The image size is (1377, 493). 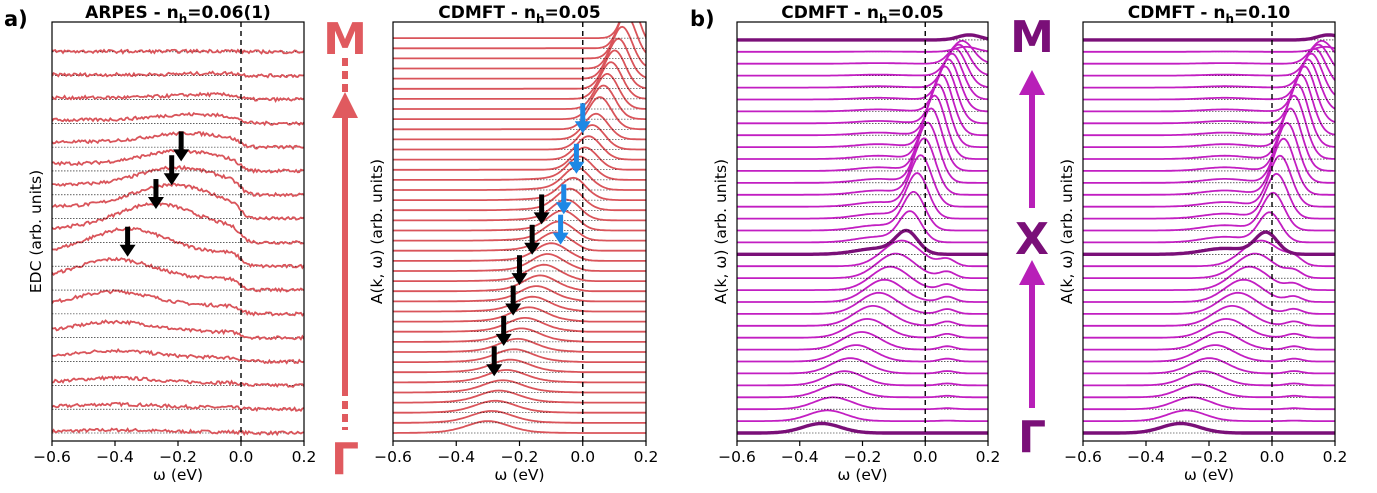 What do you see at coordinates (1032, 37) in the screenshot?
I see `path-label-M-b: M` at bounding box center [1032, 37].